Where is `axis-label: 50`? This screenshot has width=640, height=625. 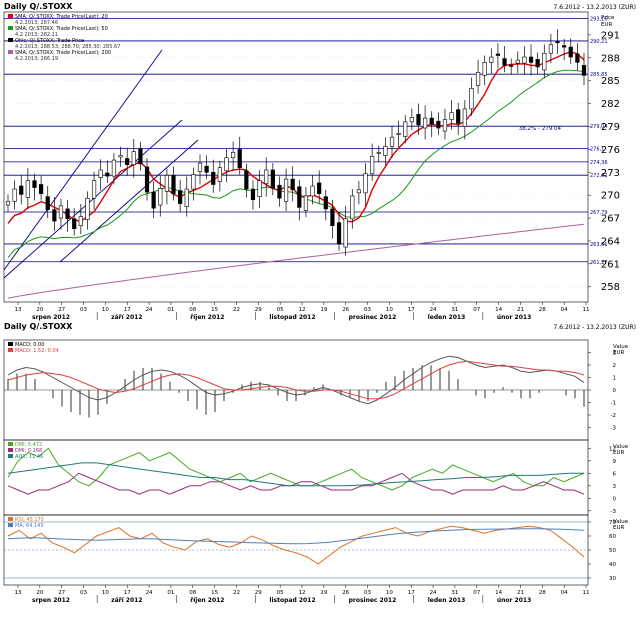
axis-label: 50 is located at coordinates (612, 551).